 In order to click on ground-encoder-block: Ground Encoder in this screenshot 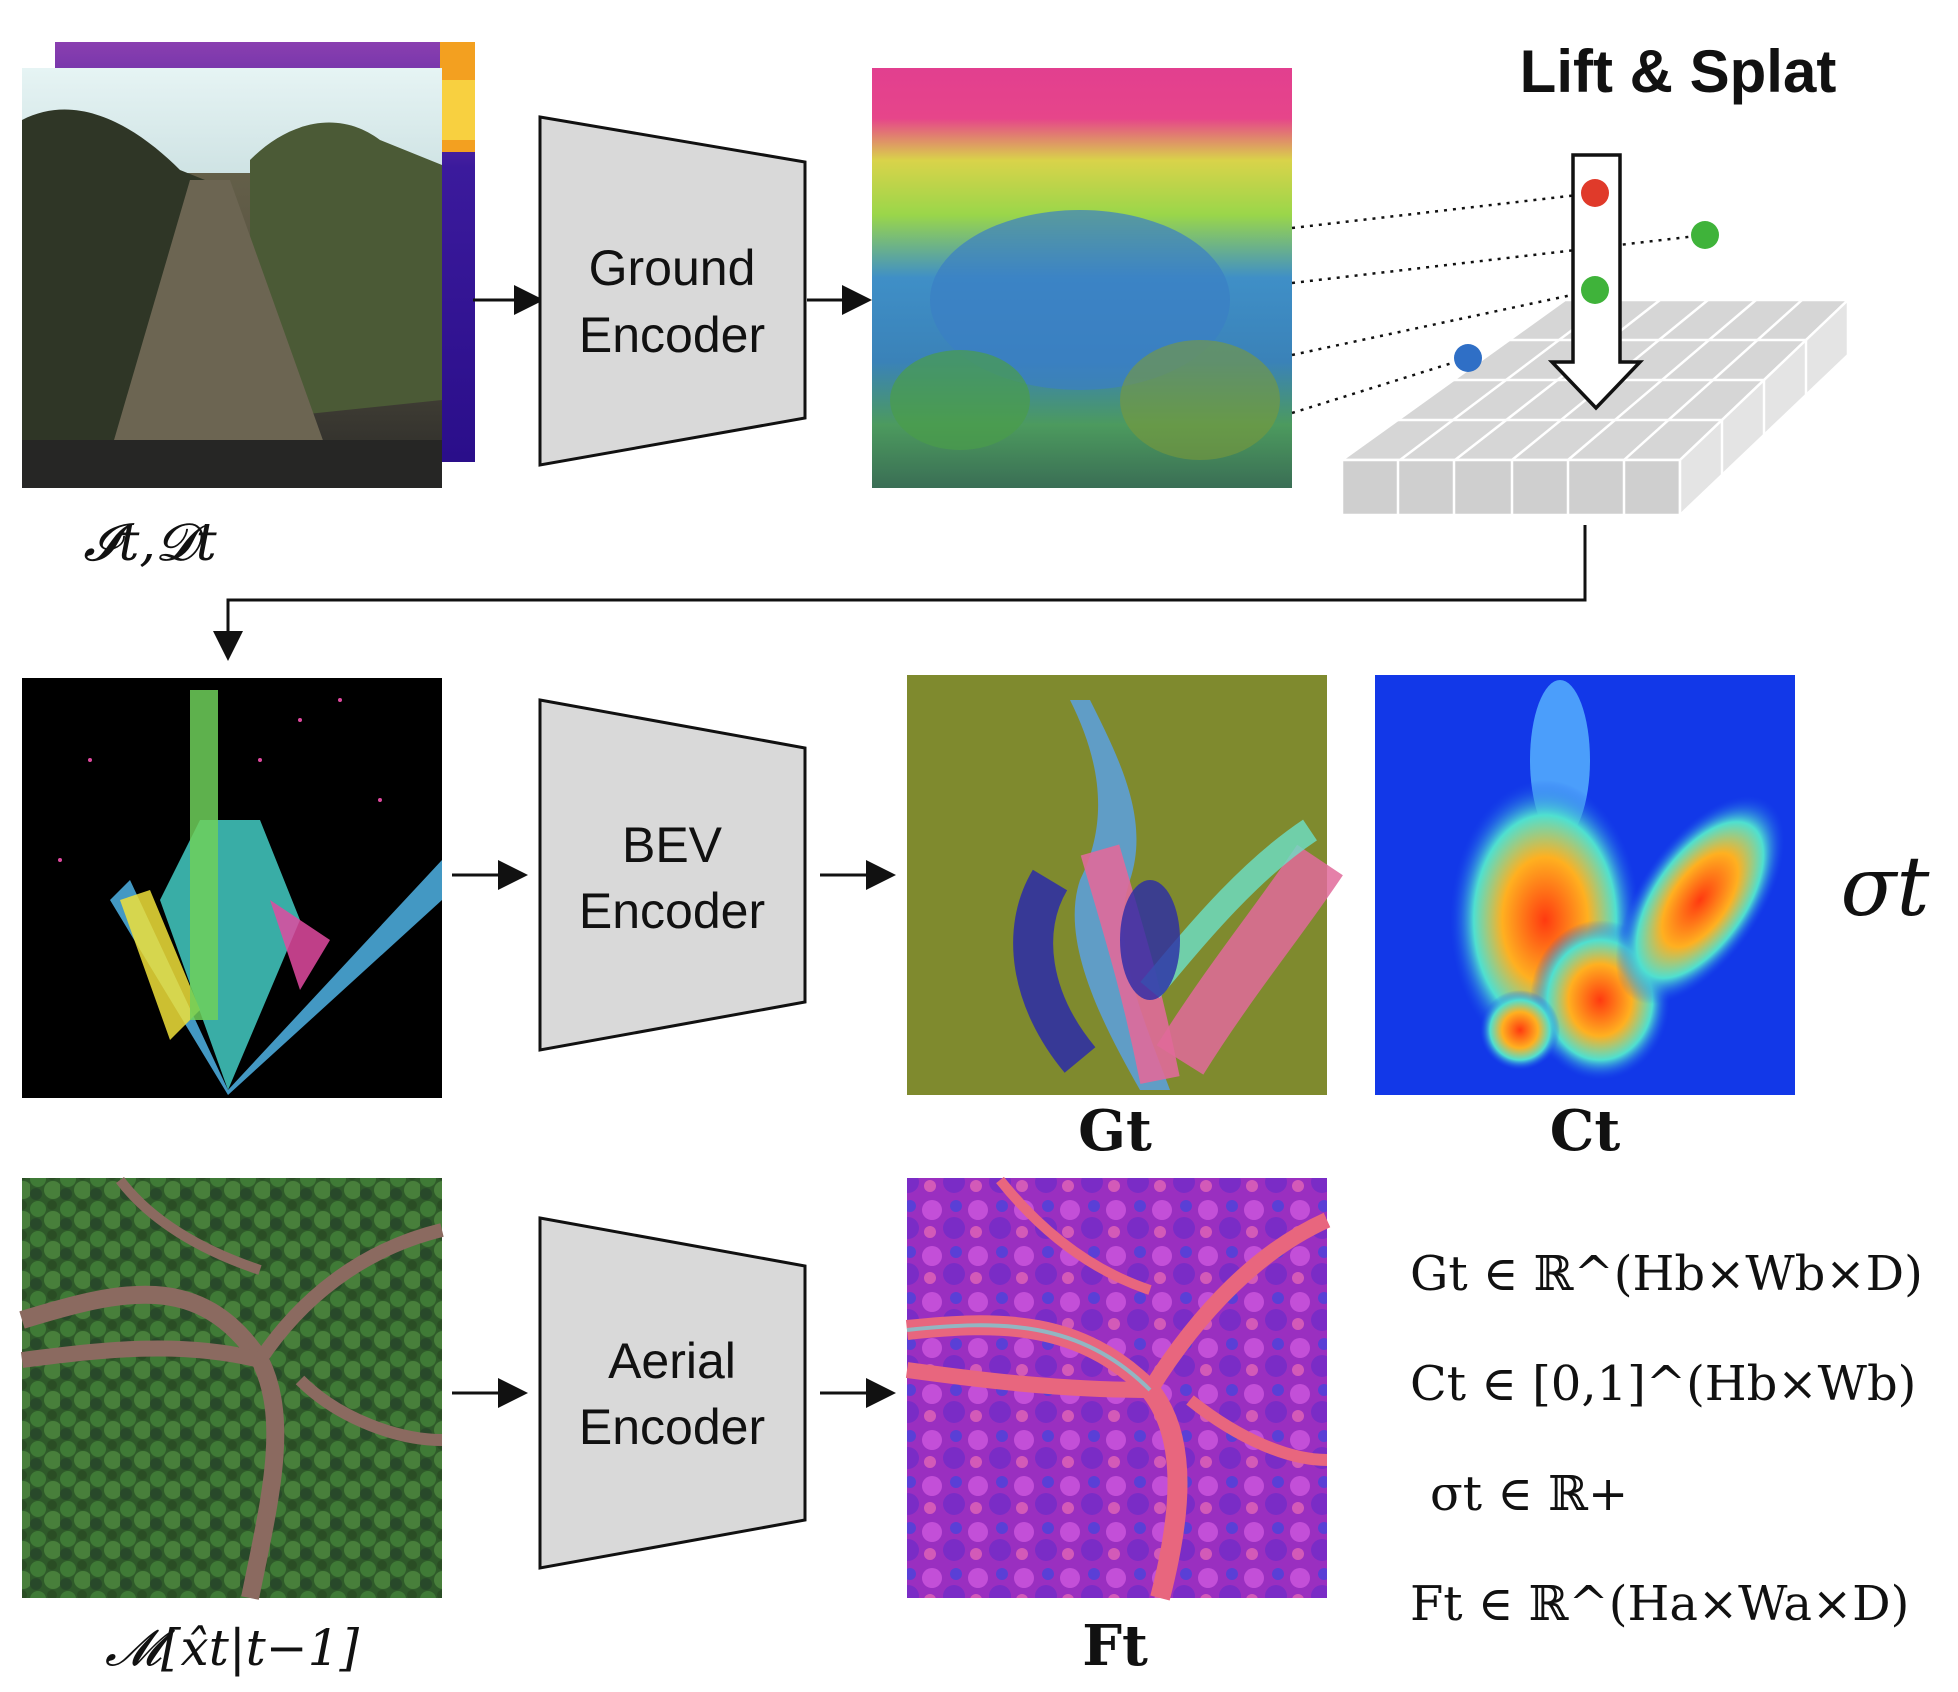, I will do `click(672, 291)`.